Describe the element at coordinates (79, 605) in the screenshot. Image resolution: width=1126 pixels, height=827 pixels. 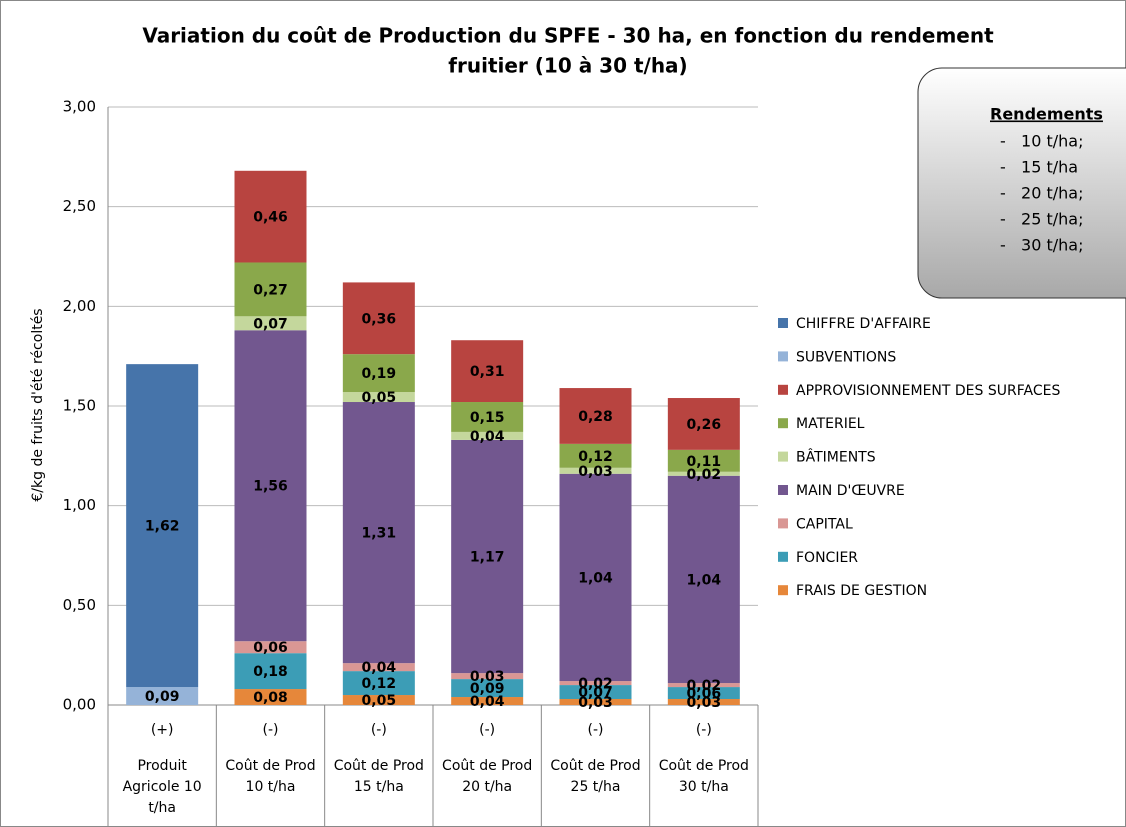
I see `y-tick-label: 0,50` at that location.